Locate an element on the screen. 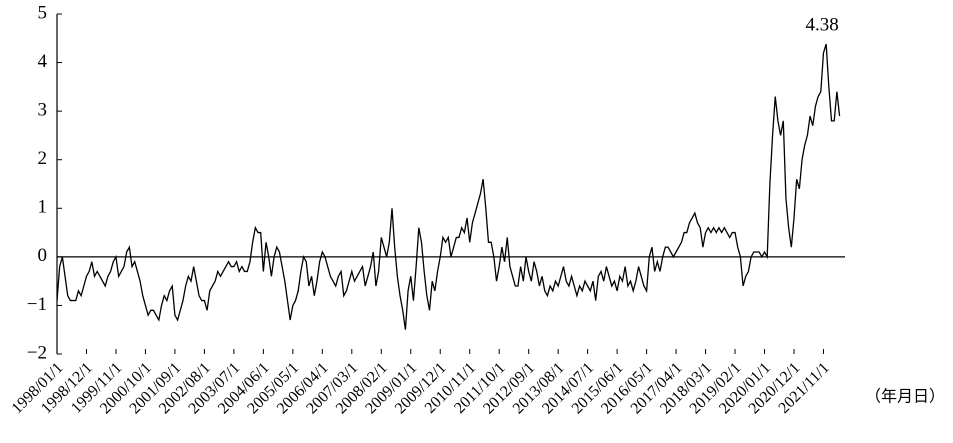 The width and height of the screenshot is (953, 443). y-tick-label: −1 is located at coordinates (37, 304).